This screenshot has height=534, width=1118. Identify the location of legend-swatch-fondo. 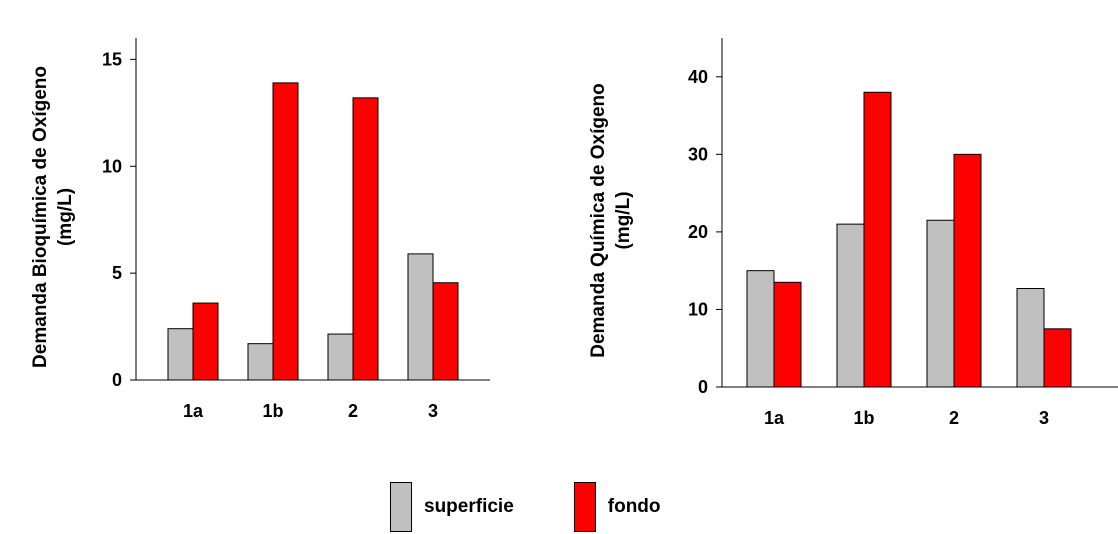
(584, 507).